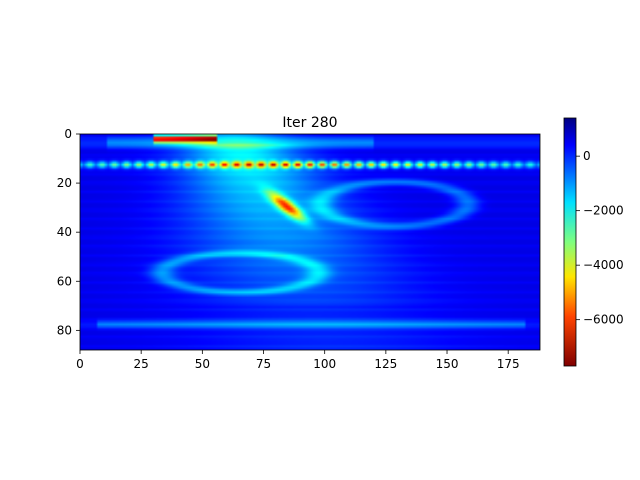 Image resolution: width=640 pixels, height=480 pixels. Describe the element at coordinates (570, 242) in the screenshot. I see `colorbar-gradient` at that location.